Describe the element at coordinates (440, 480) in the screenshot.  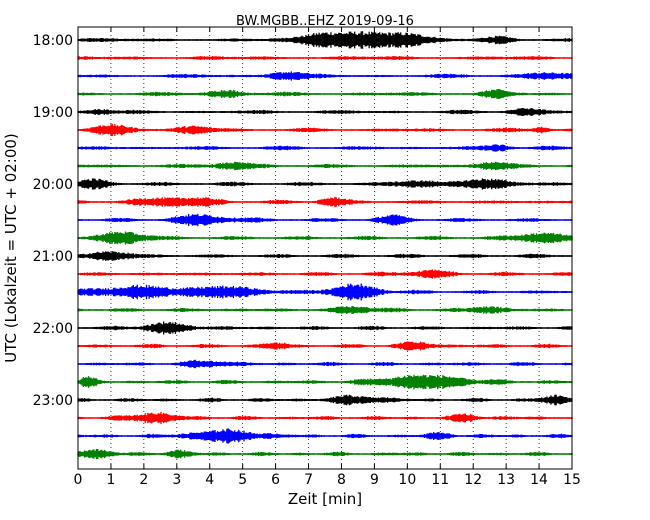
I see `x-tick-label: 11` at that location.